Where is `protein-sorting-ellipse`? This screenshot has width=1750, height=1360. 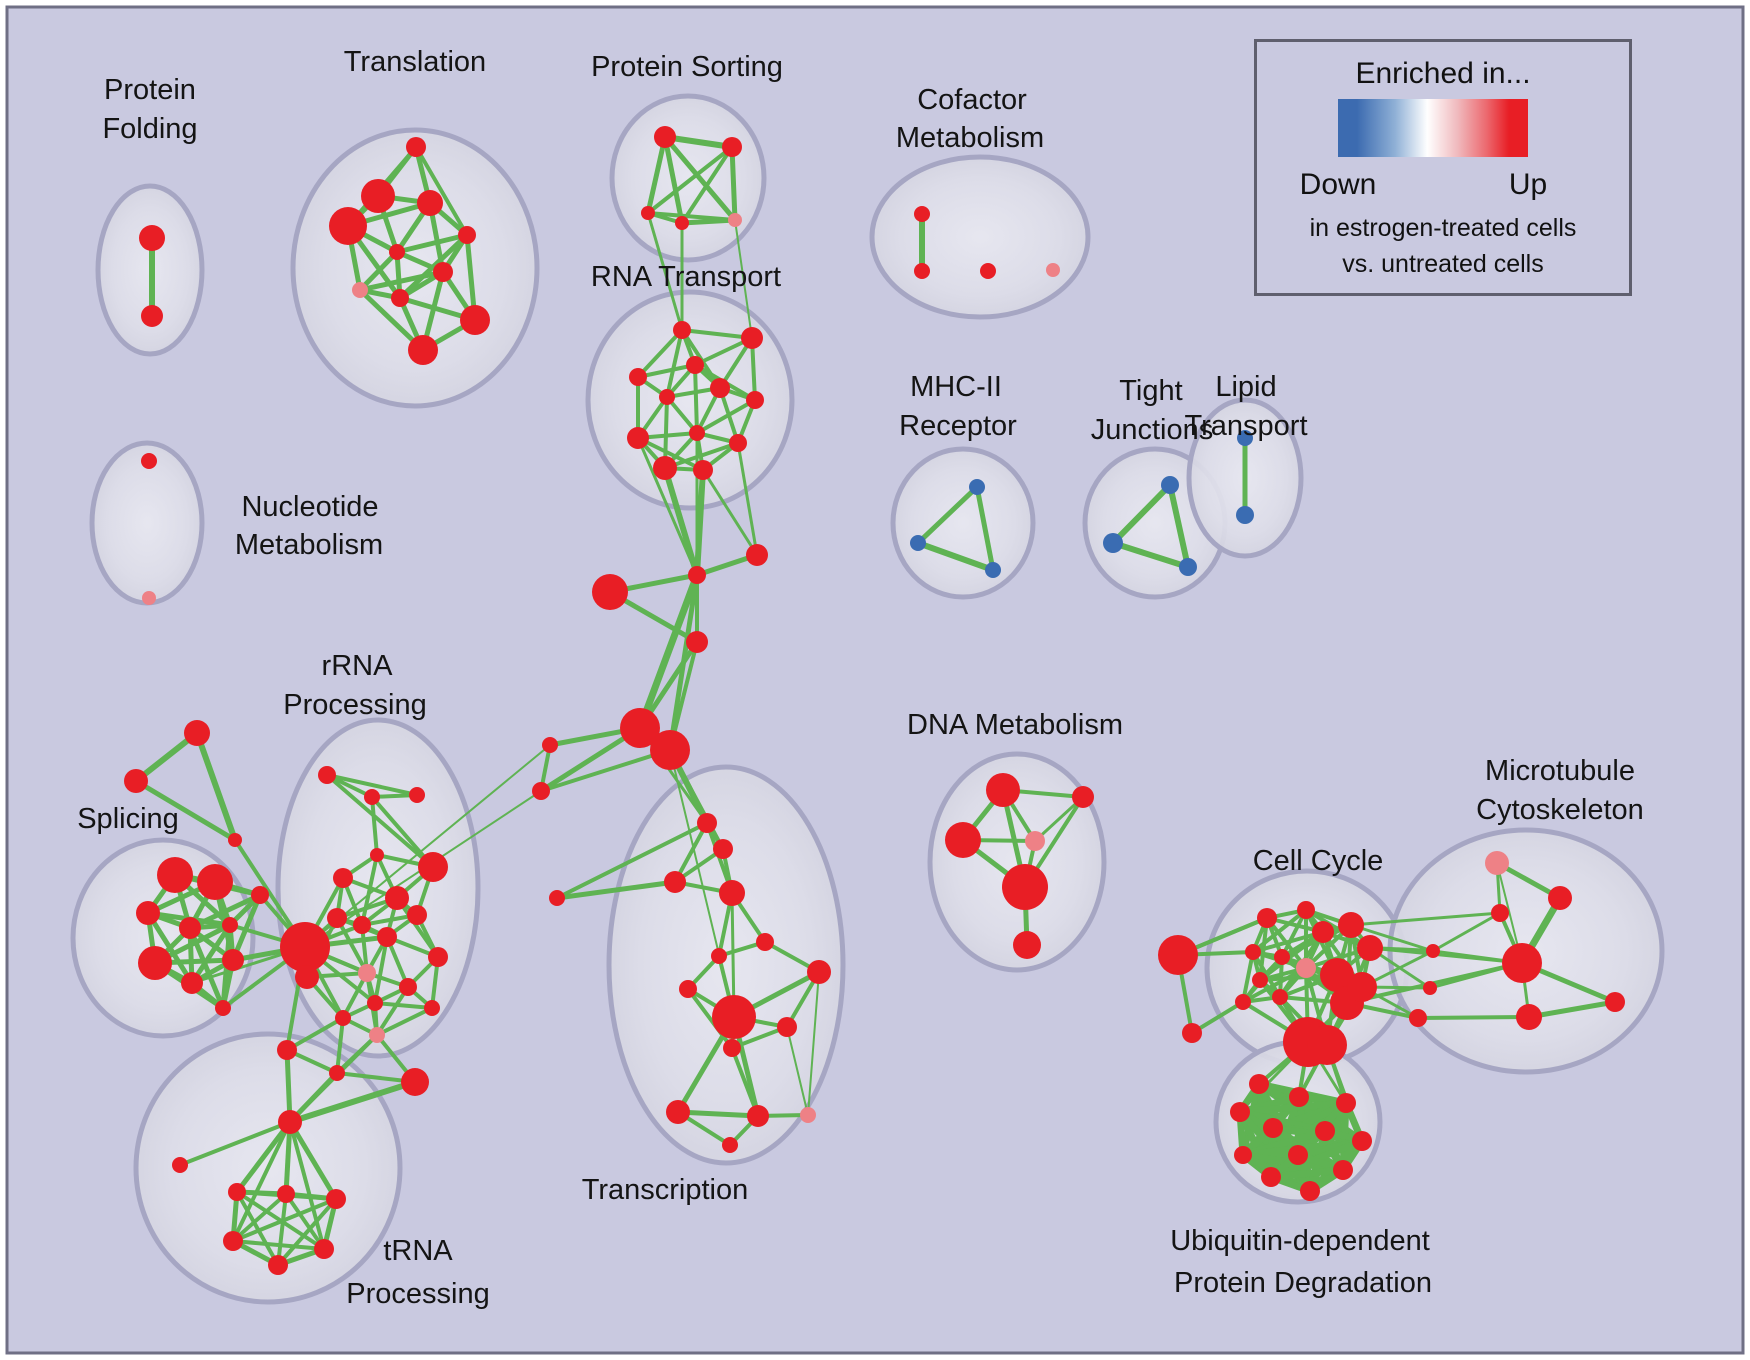
protein-sorting-ellipse is located at coordinates (688, 178).